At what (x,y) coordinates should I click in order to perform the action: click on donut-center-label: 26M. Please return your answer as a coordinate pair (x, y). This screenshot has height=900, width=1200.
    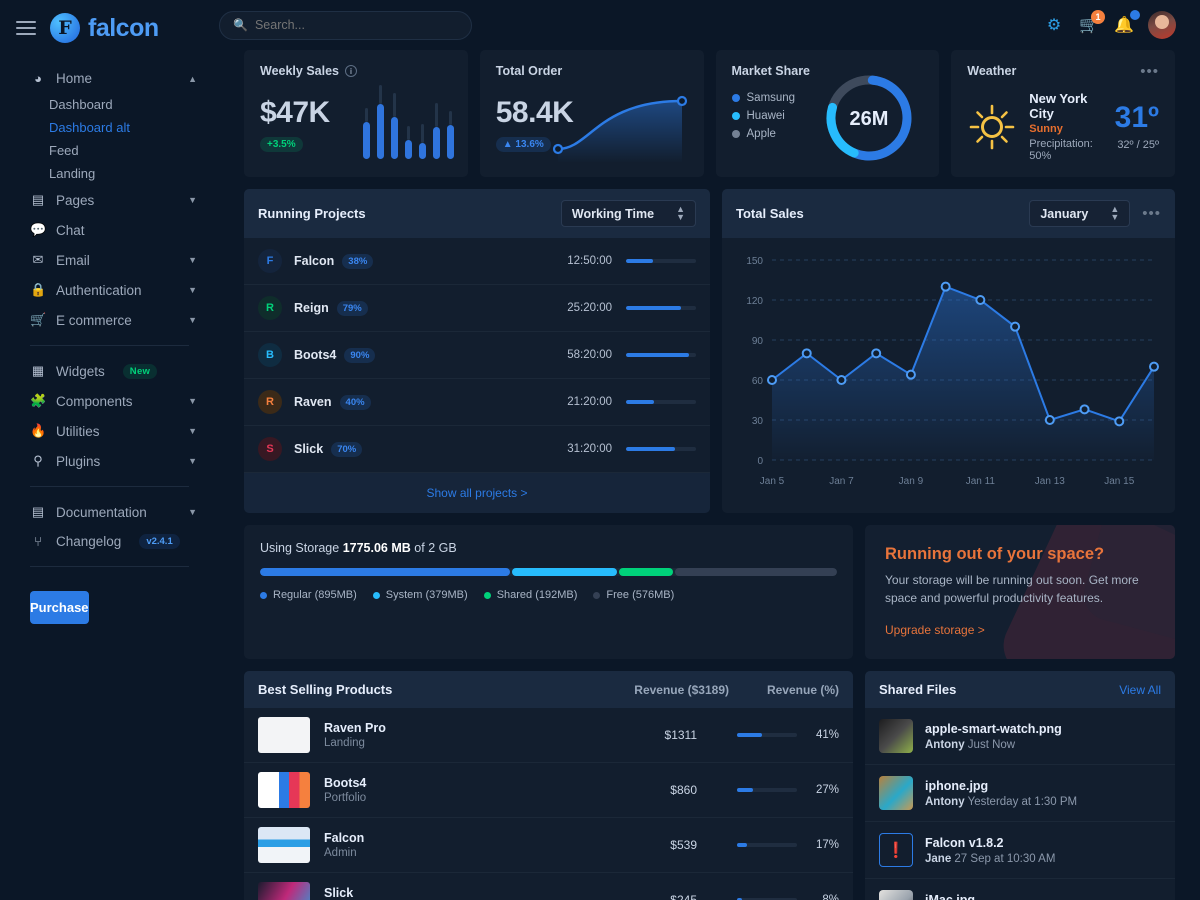
    Looking at the image, I should click on (869, 119).